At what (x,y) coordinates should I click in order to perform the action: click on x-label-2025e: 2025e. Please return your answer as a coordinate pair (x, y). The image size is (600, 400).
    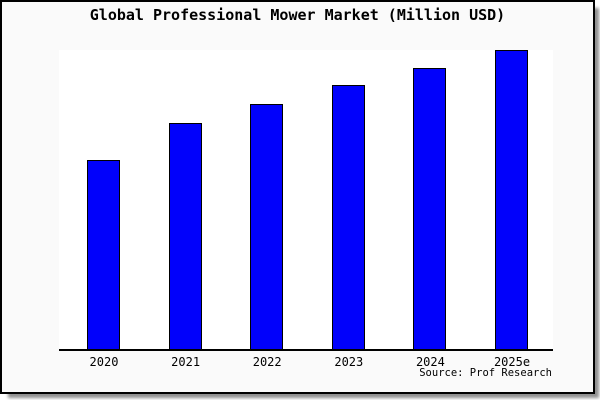
    Looking at the image, I should click on (512, 362).